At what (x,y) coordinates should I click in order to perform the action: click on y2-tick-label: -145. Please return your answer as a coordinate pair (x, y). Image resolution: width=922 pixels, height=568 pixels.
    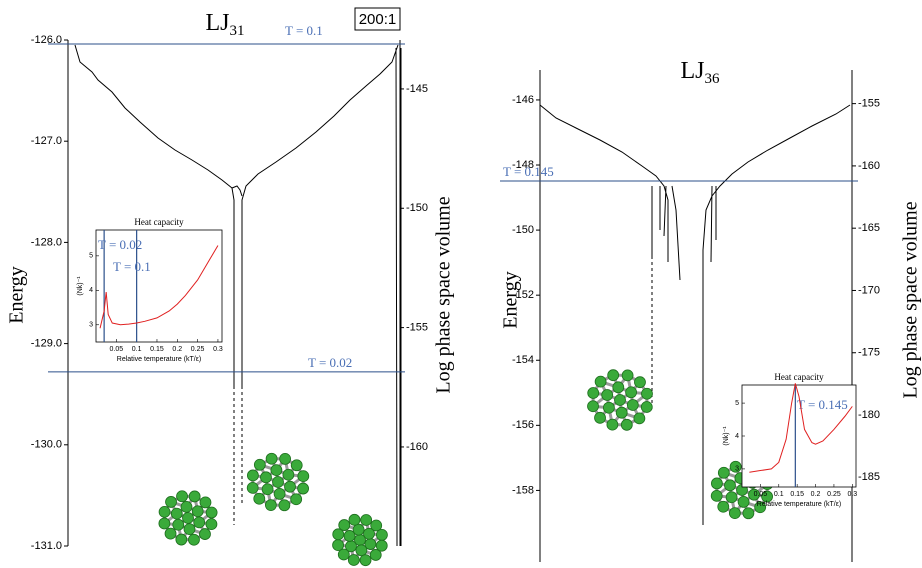
    Looking at the image, I should click on (417, 89).